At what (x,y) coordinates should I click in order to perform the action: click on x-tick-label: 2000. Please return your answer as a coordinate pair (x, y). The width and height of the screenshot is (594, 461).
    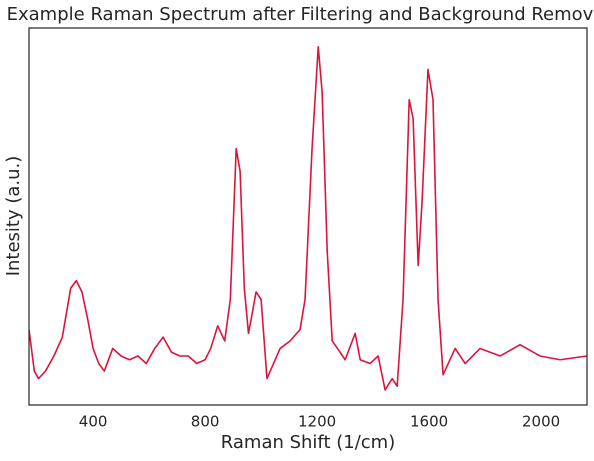
    Looking at the image, I should click on (541, 422).